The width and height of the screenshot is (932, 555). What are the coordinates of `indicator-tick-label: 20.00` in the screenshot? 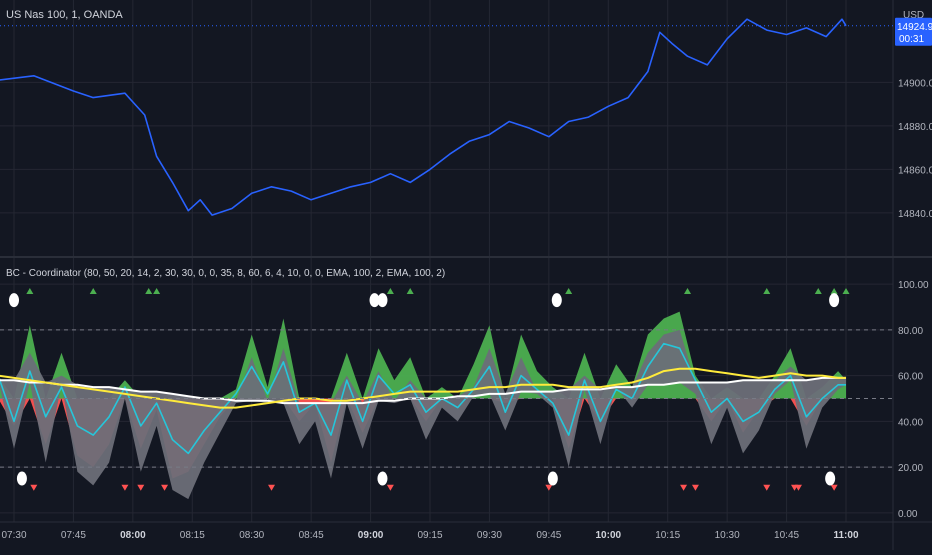 It's located at (910, 468).